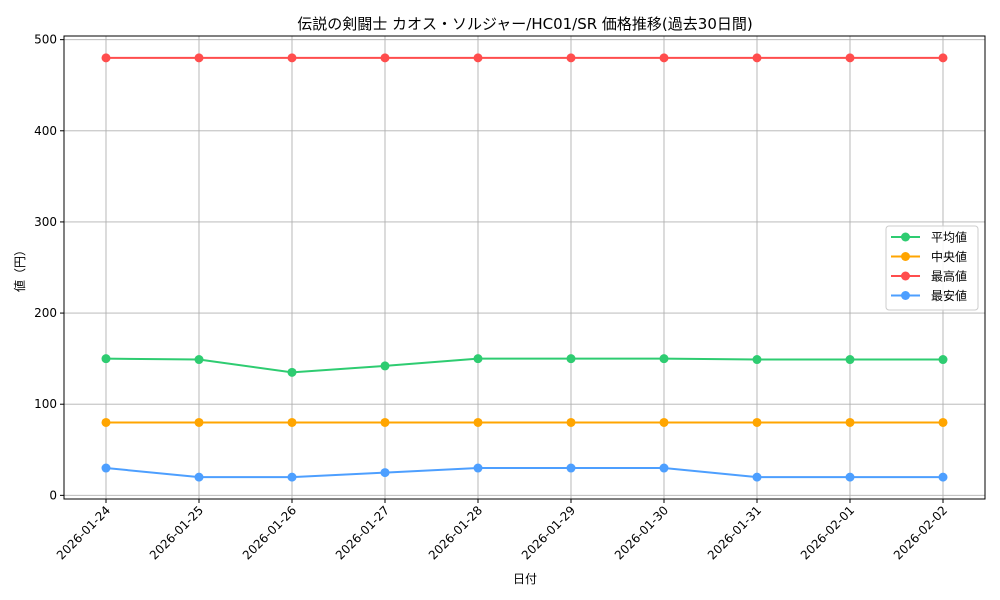 The height and width of the screenshot is (600, 1000). Describe the element at coordinates (734, 532) in the screenshot. I see `x-tick-label: 2026-01-31` at that location.